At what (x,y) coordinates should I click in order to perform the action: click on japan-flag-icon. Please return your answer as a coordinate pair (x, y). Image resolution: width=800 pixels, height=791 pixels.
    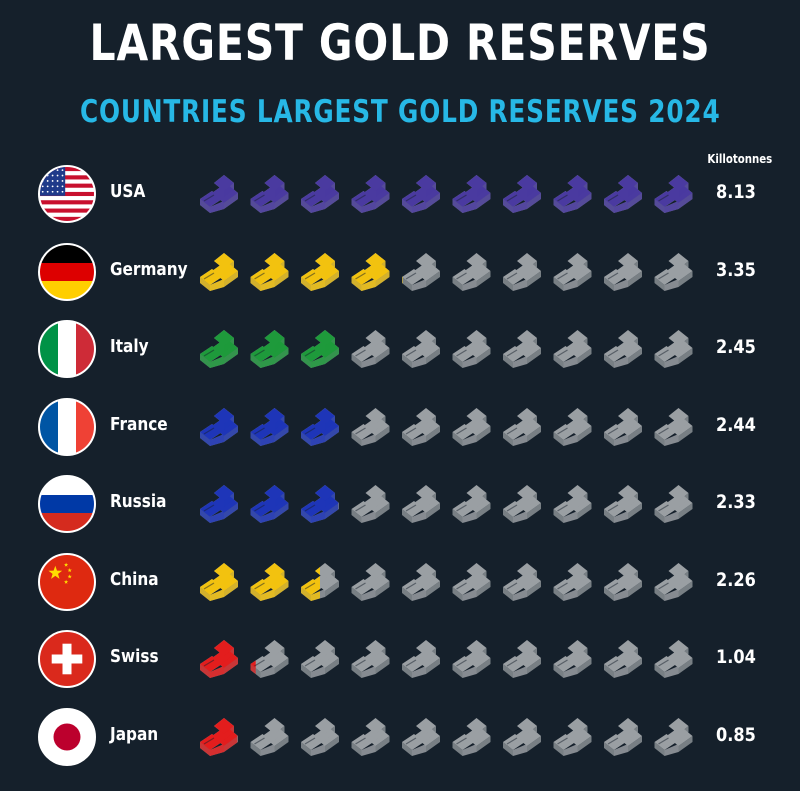
    Looking at the image, I should click on (67, 736).